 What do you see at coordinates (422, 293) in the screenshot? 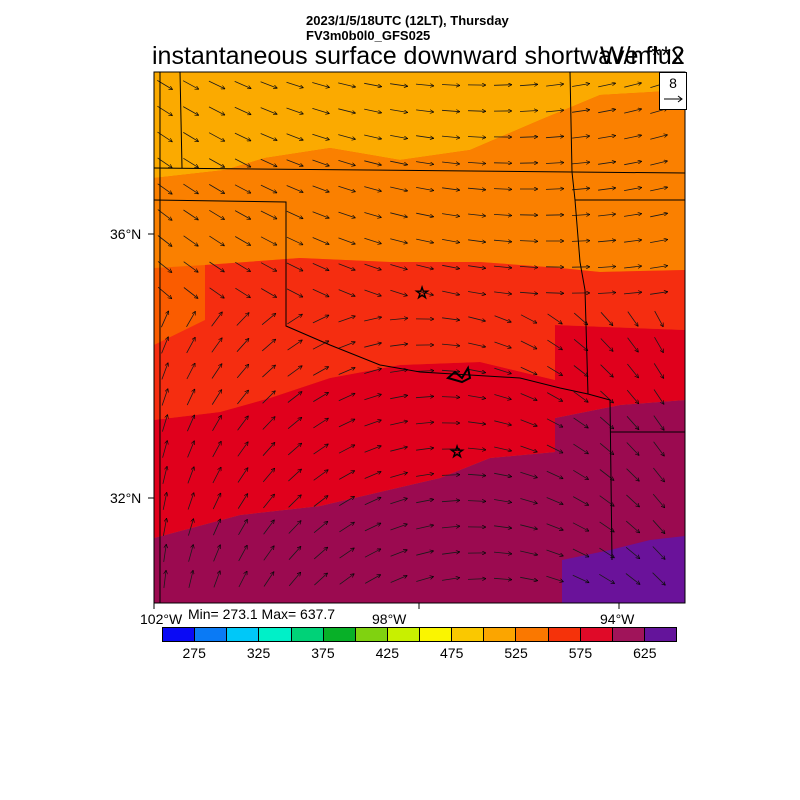
I see `star-marker-okc: ☆` at bounding box center [422, 293].